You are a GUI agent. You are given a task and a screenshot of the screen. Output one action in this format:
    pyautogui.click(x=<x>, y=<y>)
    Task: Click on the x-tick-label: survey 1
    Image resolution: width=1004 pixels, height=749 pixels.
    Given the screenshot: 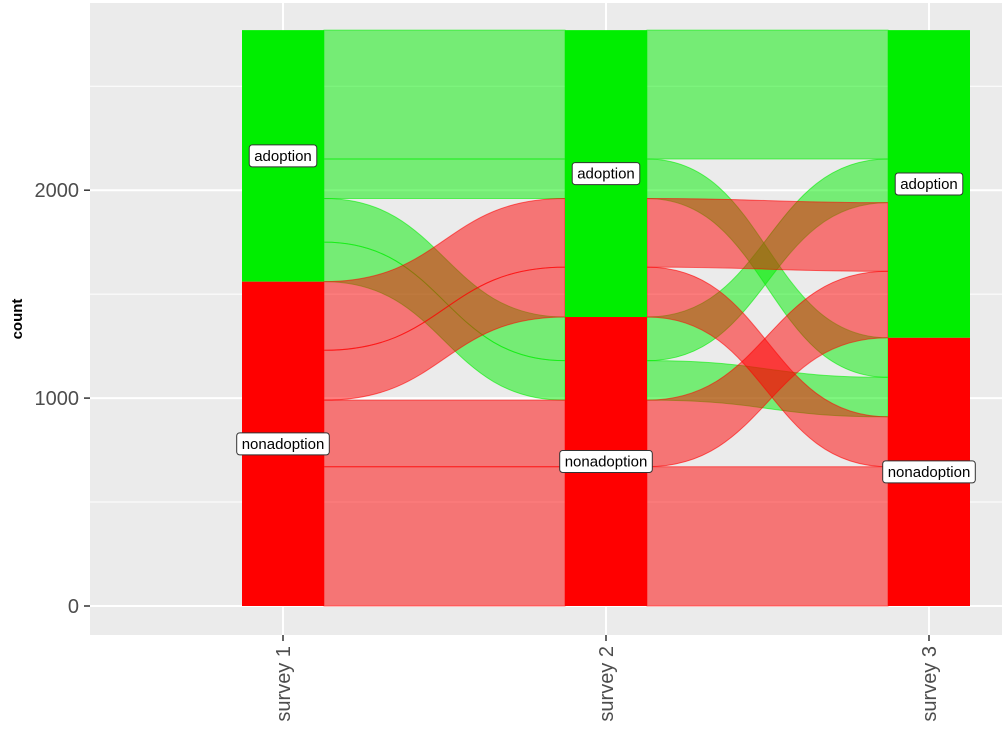 What is the action you would take?
    pyautogui.click(x=284, y=684)
    